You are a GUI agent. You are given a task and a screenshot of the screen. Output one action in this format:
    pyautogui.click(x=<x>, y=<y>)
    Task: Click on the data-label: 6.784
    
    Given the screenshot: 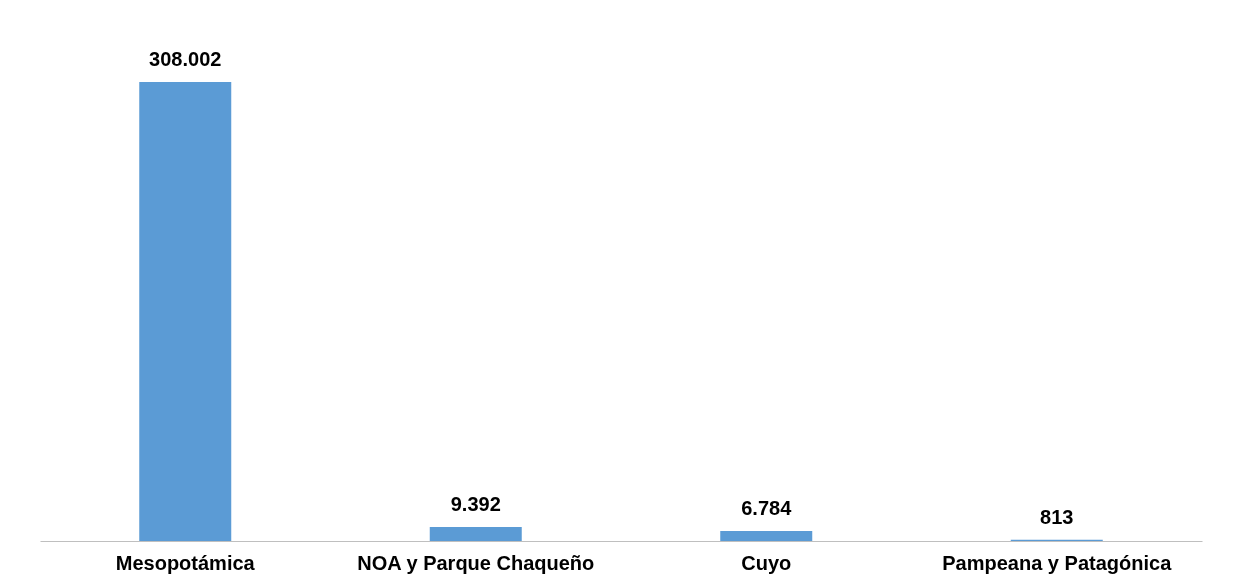 What is the action you would take?
    pyautogui.click(x=767, y=507)
    